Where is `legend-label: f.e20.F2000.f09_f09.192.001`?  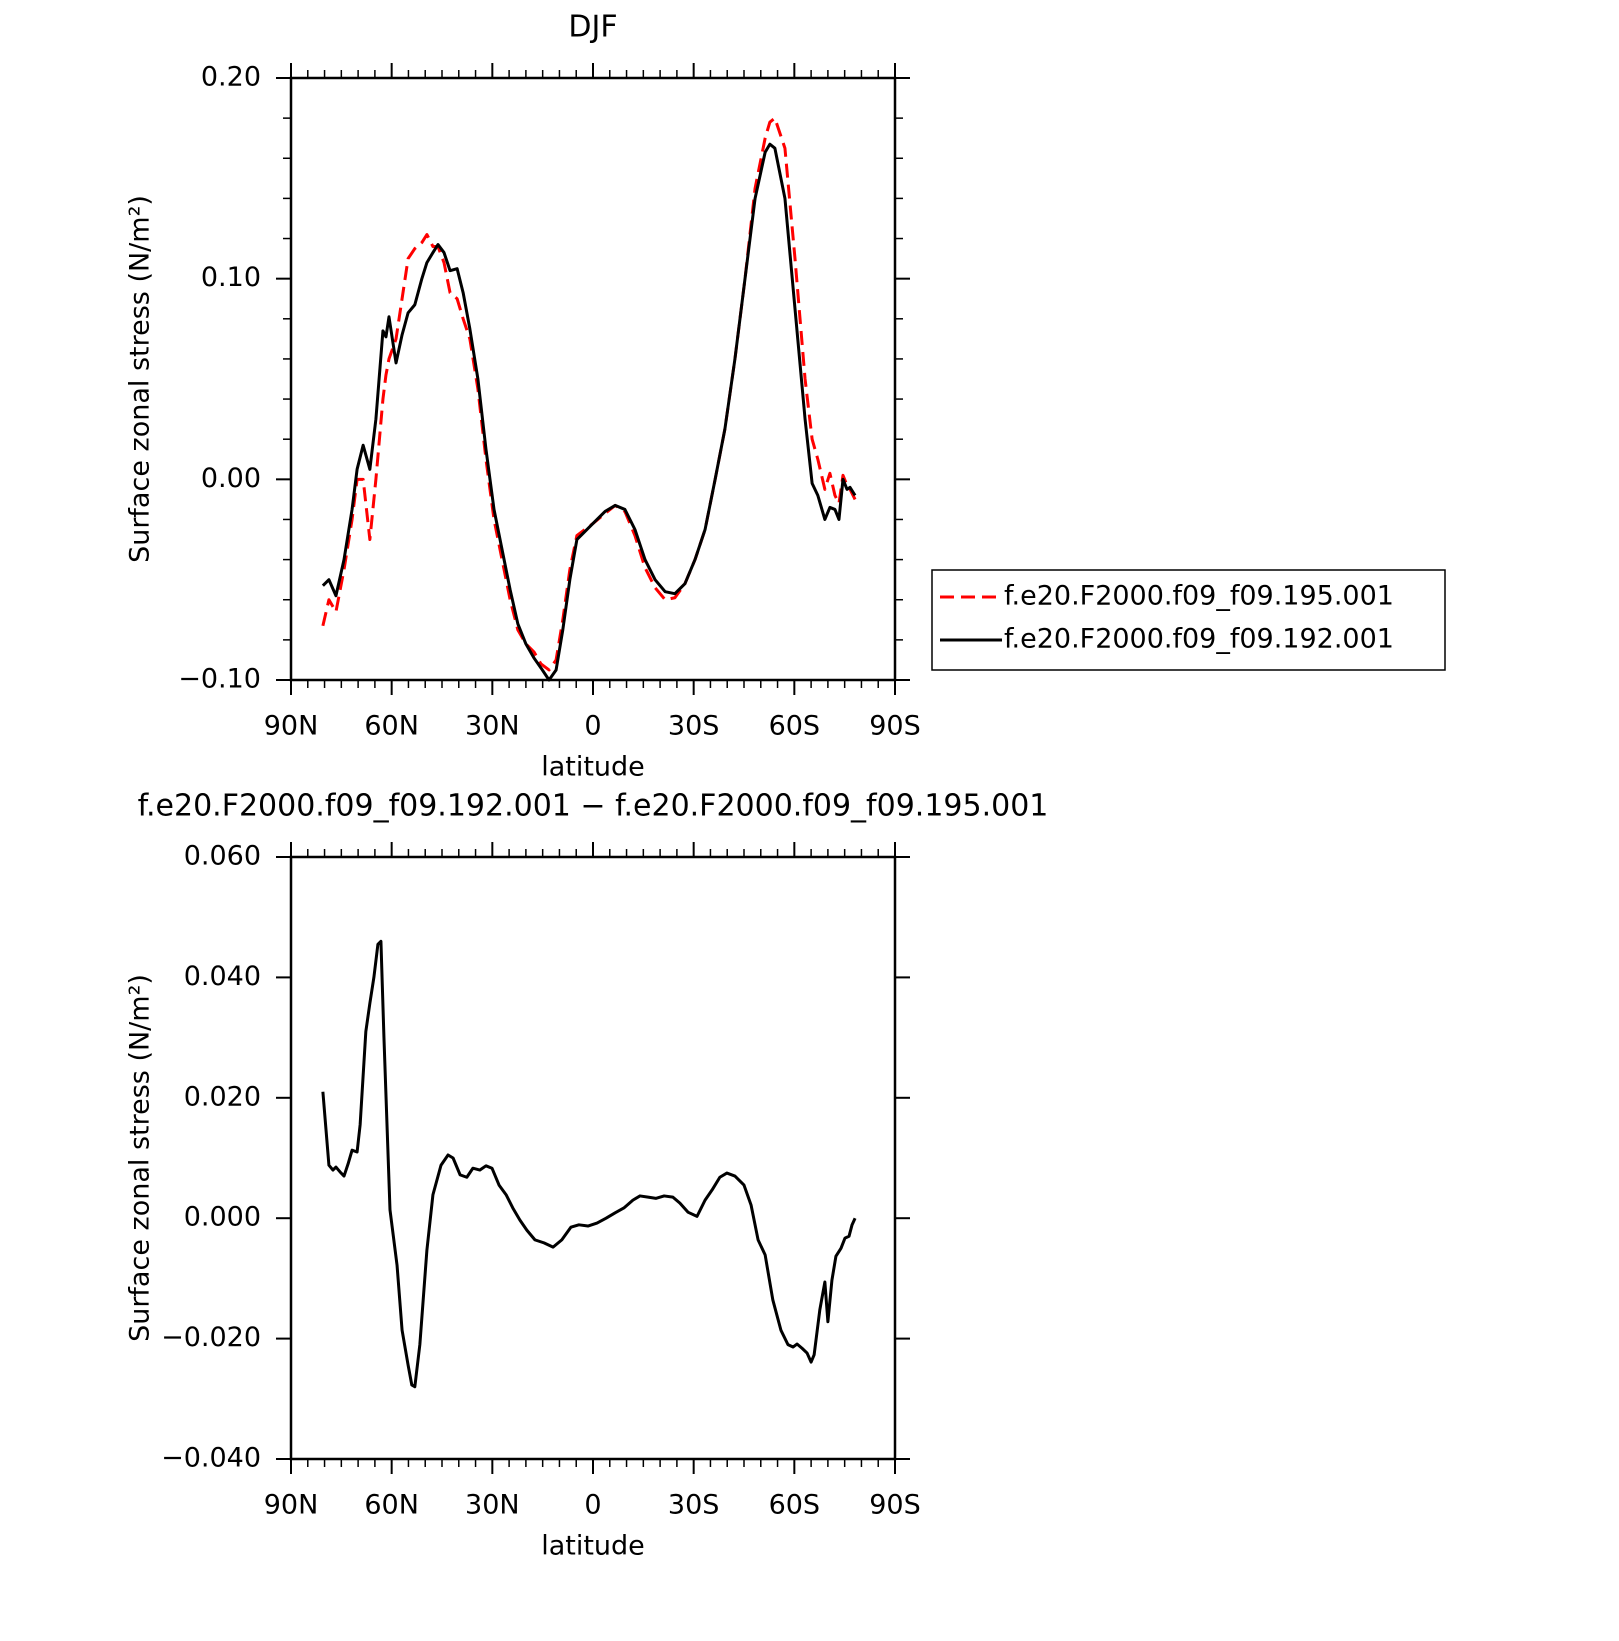 legend-label: f.e20.F2000.f09_f09.192.001 is located at coordinates (1199, 639).